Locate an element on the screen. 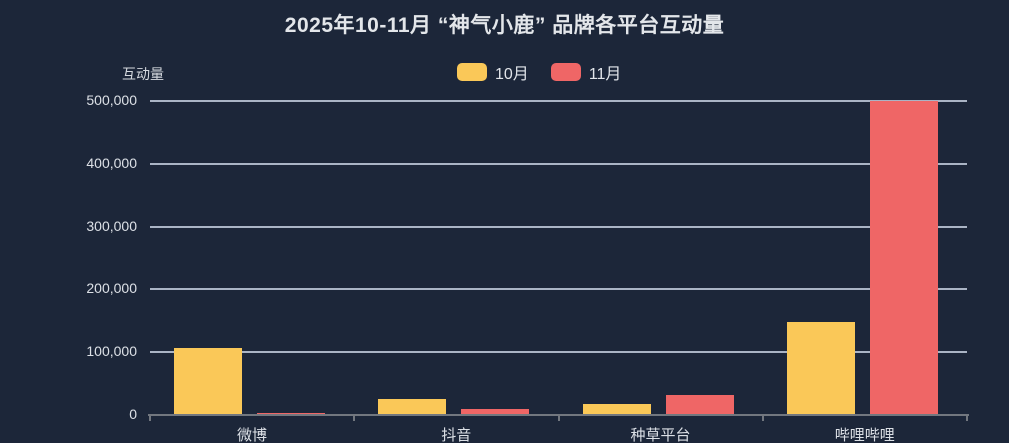 This screenshot has width=1009, height=443. legend: 10月 11月 is located at coordinates (539, 72).